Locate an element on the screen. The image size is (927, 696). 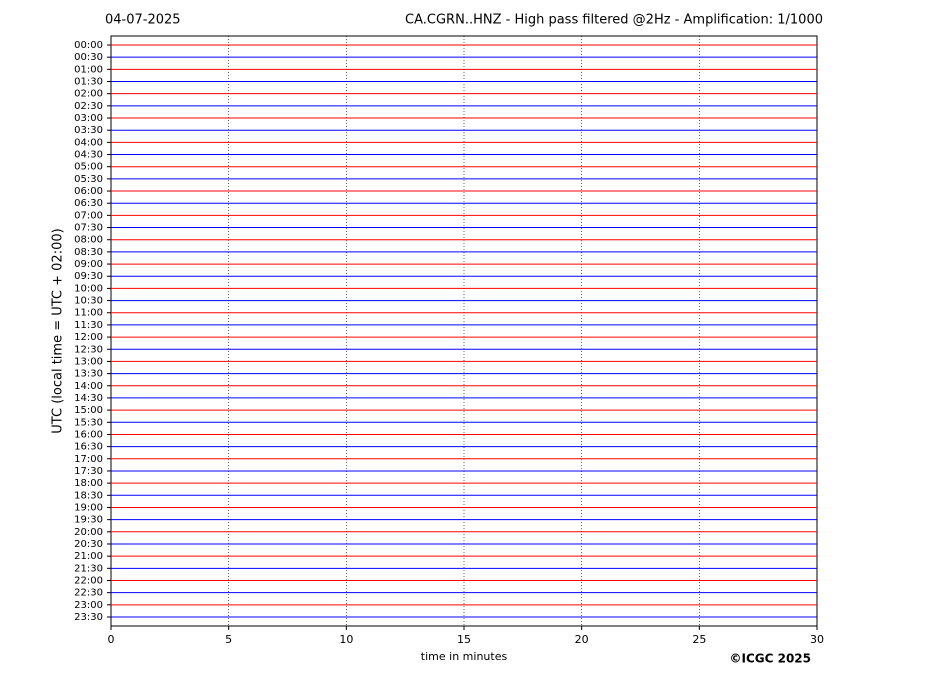
y-tick-label: 13:00 is located at coordinates (88, 361).